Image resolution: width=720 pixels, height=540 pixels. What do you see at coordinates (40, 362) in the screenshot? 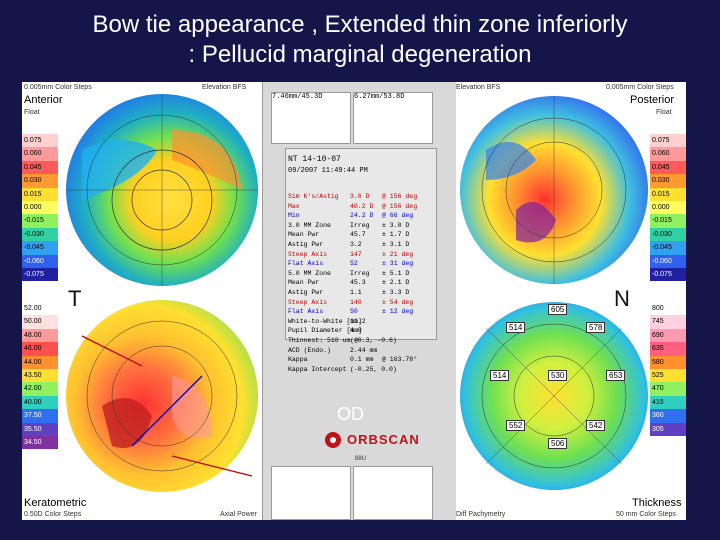
I see `scale-step: 44.00` at bounding box center [40, 362].